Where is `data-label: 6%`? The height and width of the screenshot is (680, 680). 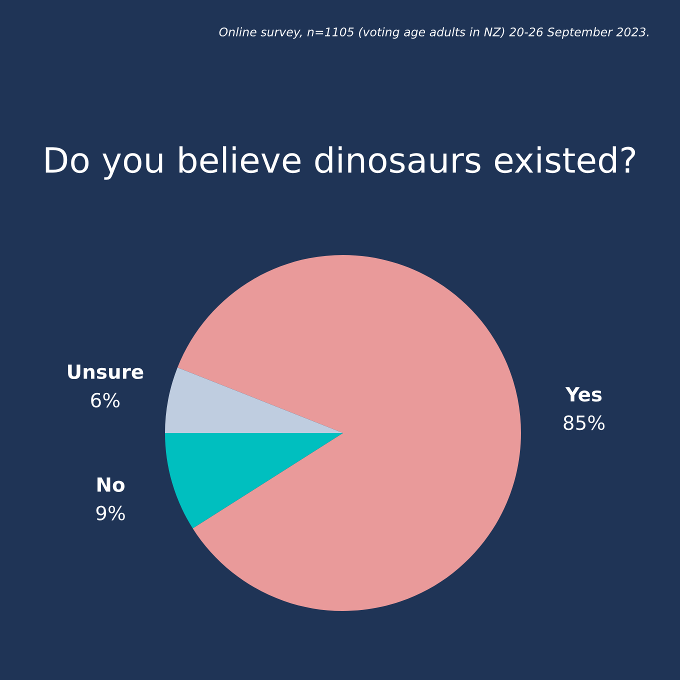 data-label: 6% is located at coordinates (105, 400).